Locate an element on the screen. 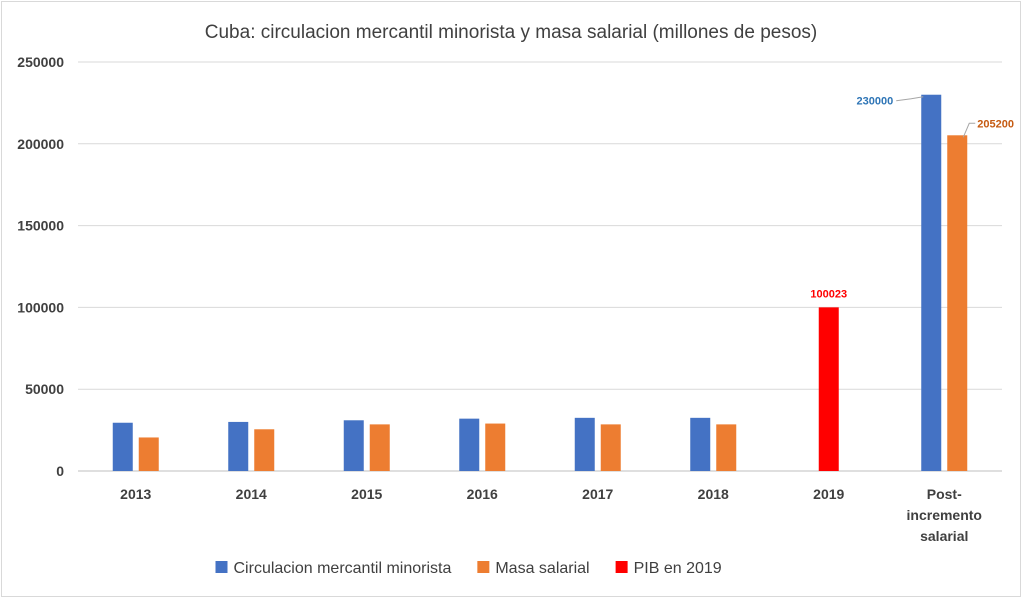 Image resolution: width=1024 pixels, height=600 pixels. y-tick-label: 100000 is located at coordinates (40, 307).